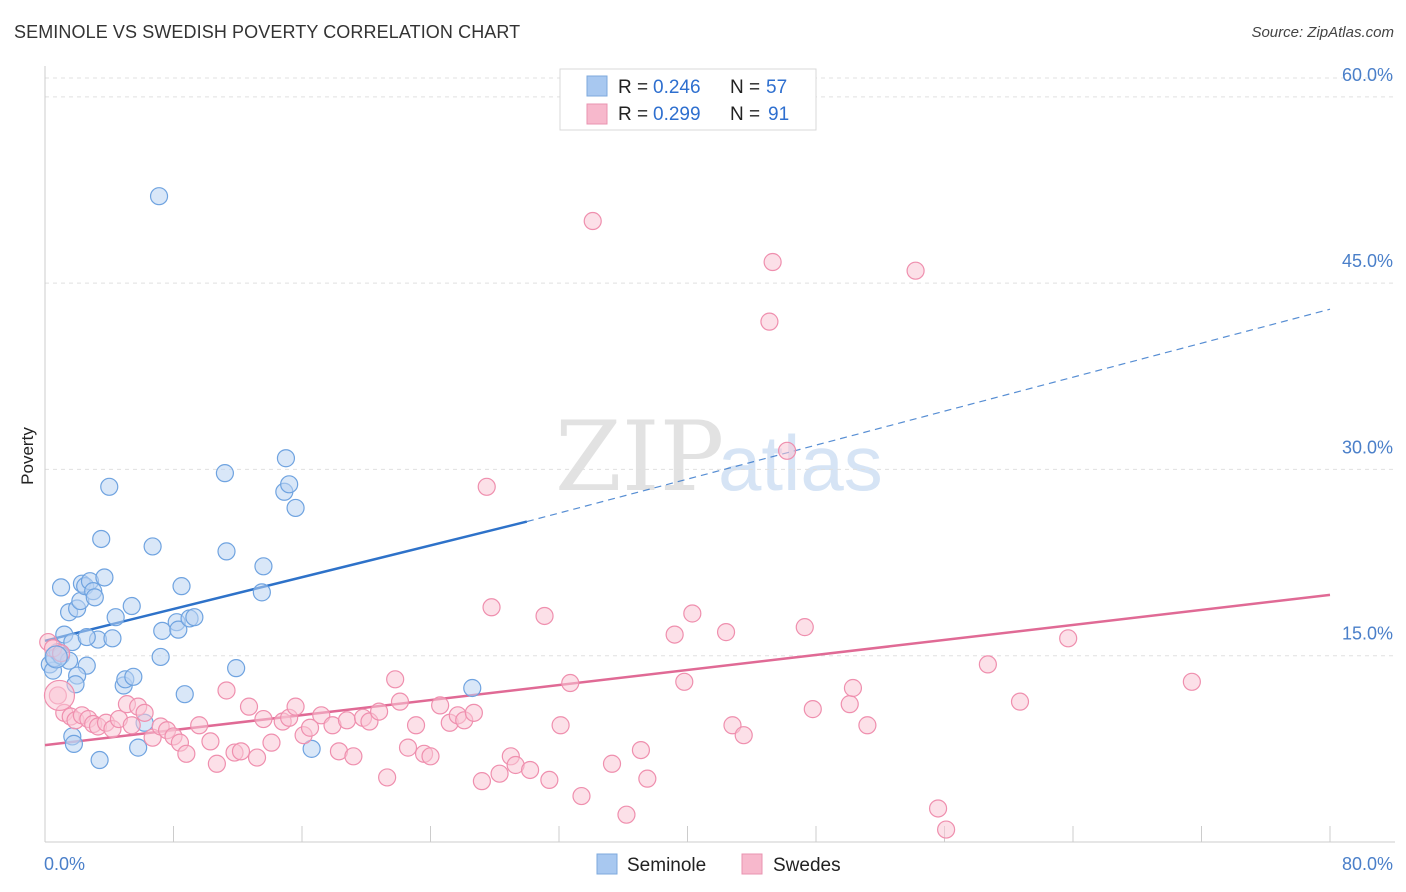 The image size is (1406, 892). Describe the element at coordinates (807, 865) in the screenshot. I see `legend-bottom-label-swedes: Swedes` at that location.